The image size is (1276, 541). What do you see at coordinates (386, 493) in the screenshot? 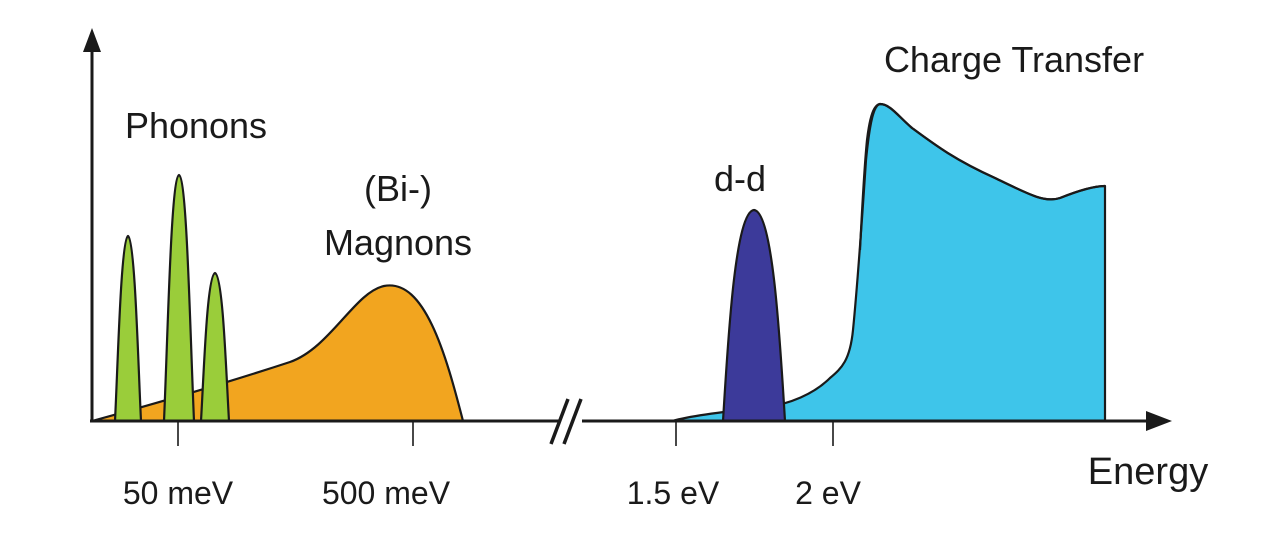
I see `tick-label-500mev: 500 meV` at bounding box center [386, 493].